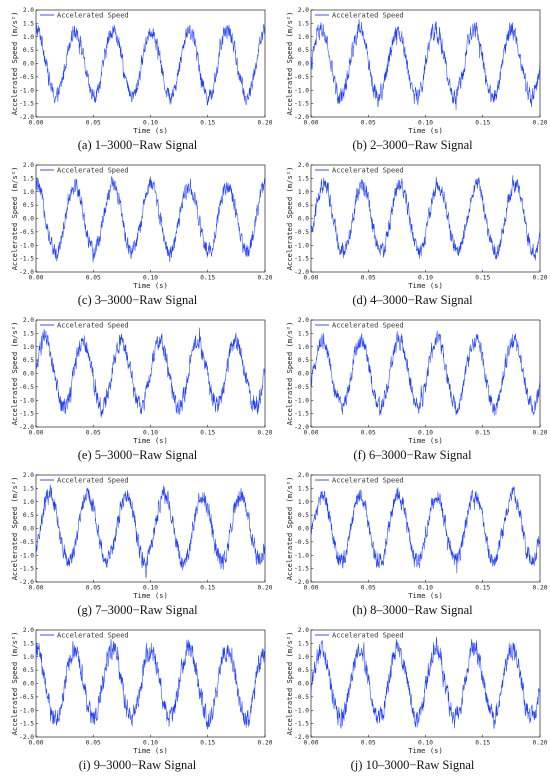  I want to click on panel-caption: (h) 8–3000−Raw Signal, so click(412, 610).